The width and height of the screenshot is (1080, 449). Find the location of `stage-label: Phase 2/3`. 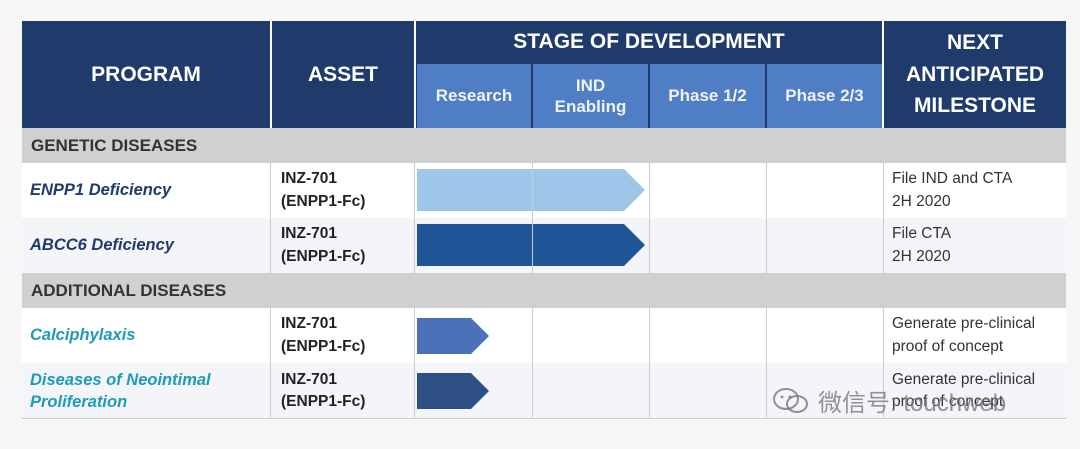

stage-label: Phase 2/3 is located at coordinates (824, 96).